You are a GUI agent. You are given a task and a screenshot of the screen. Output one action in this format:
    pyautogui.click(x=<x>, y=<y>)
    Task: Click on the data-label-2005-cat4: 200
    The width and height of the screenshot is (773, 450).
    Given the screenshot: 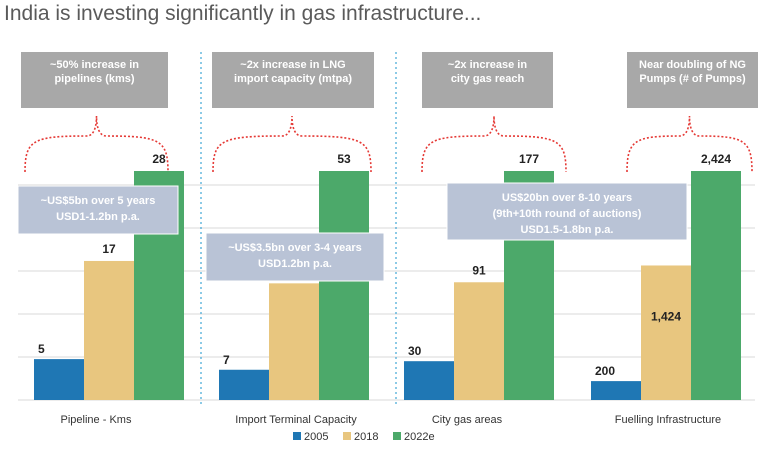 What is the action you would take?
    pyautogui.click(x=605, y=371)
    